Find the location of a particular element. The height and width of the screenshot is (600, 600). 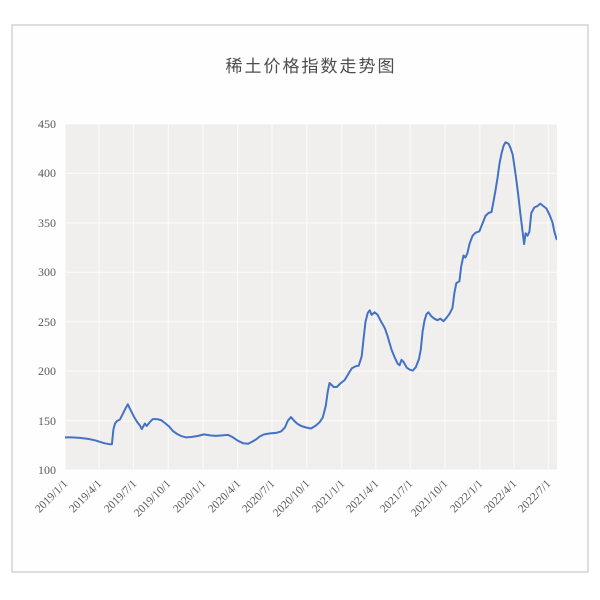

y-tick-label: 150 is located at coordinates (47, 420).